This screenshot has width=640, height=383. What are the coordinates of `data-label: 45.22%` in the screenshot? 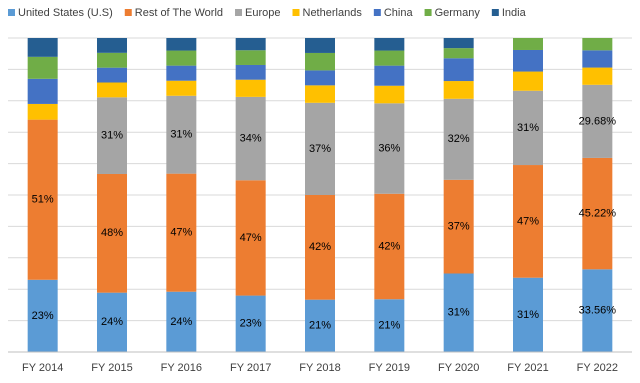 It's located at (598, 214).